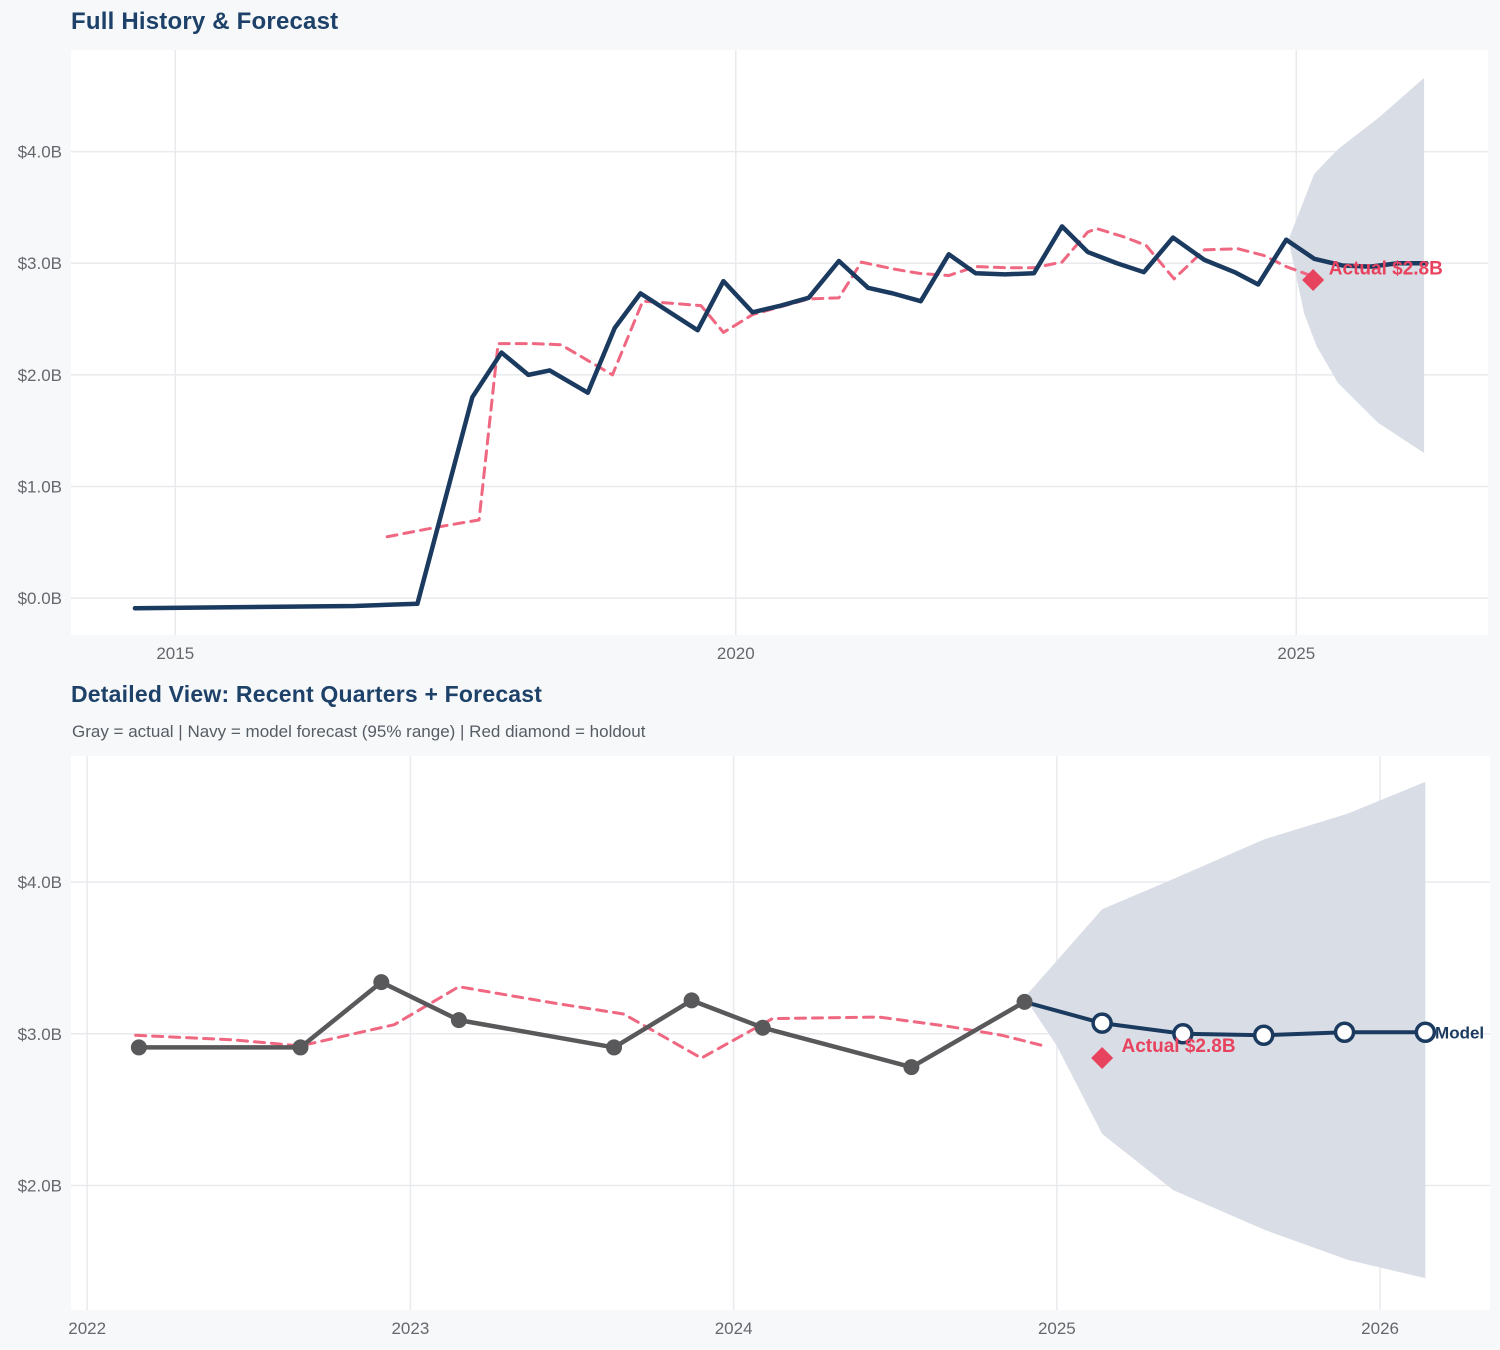  I want to click on detailed-view-x-tick-label: 2025, so click(1057, 1328).